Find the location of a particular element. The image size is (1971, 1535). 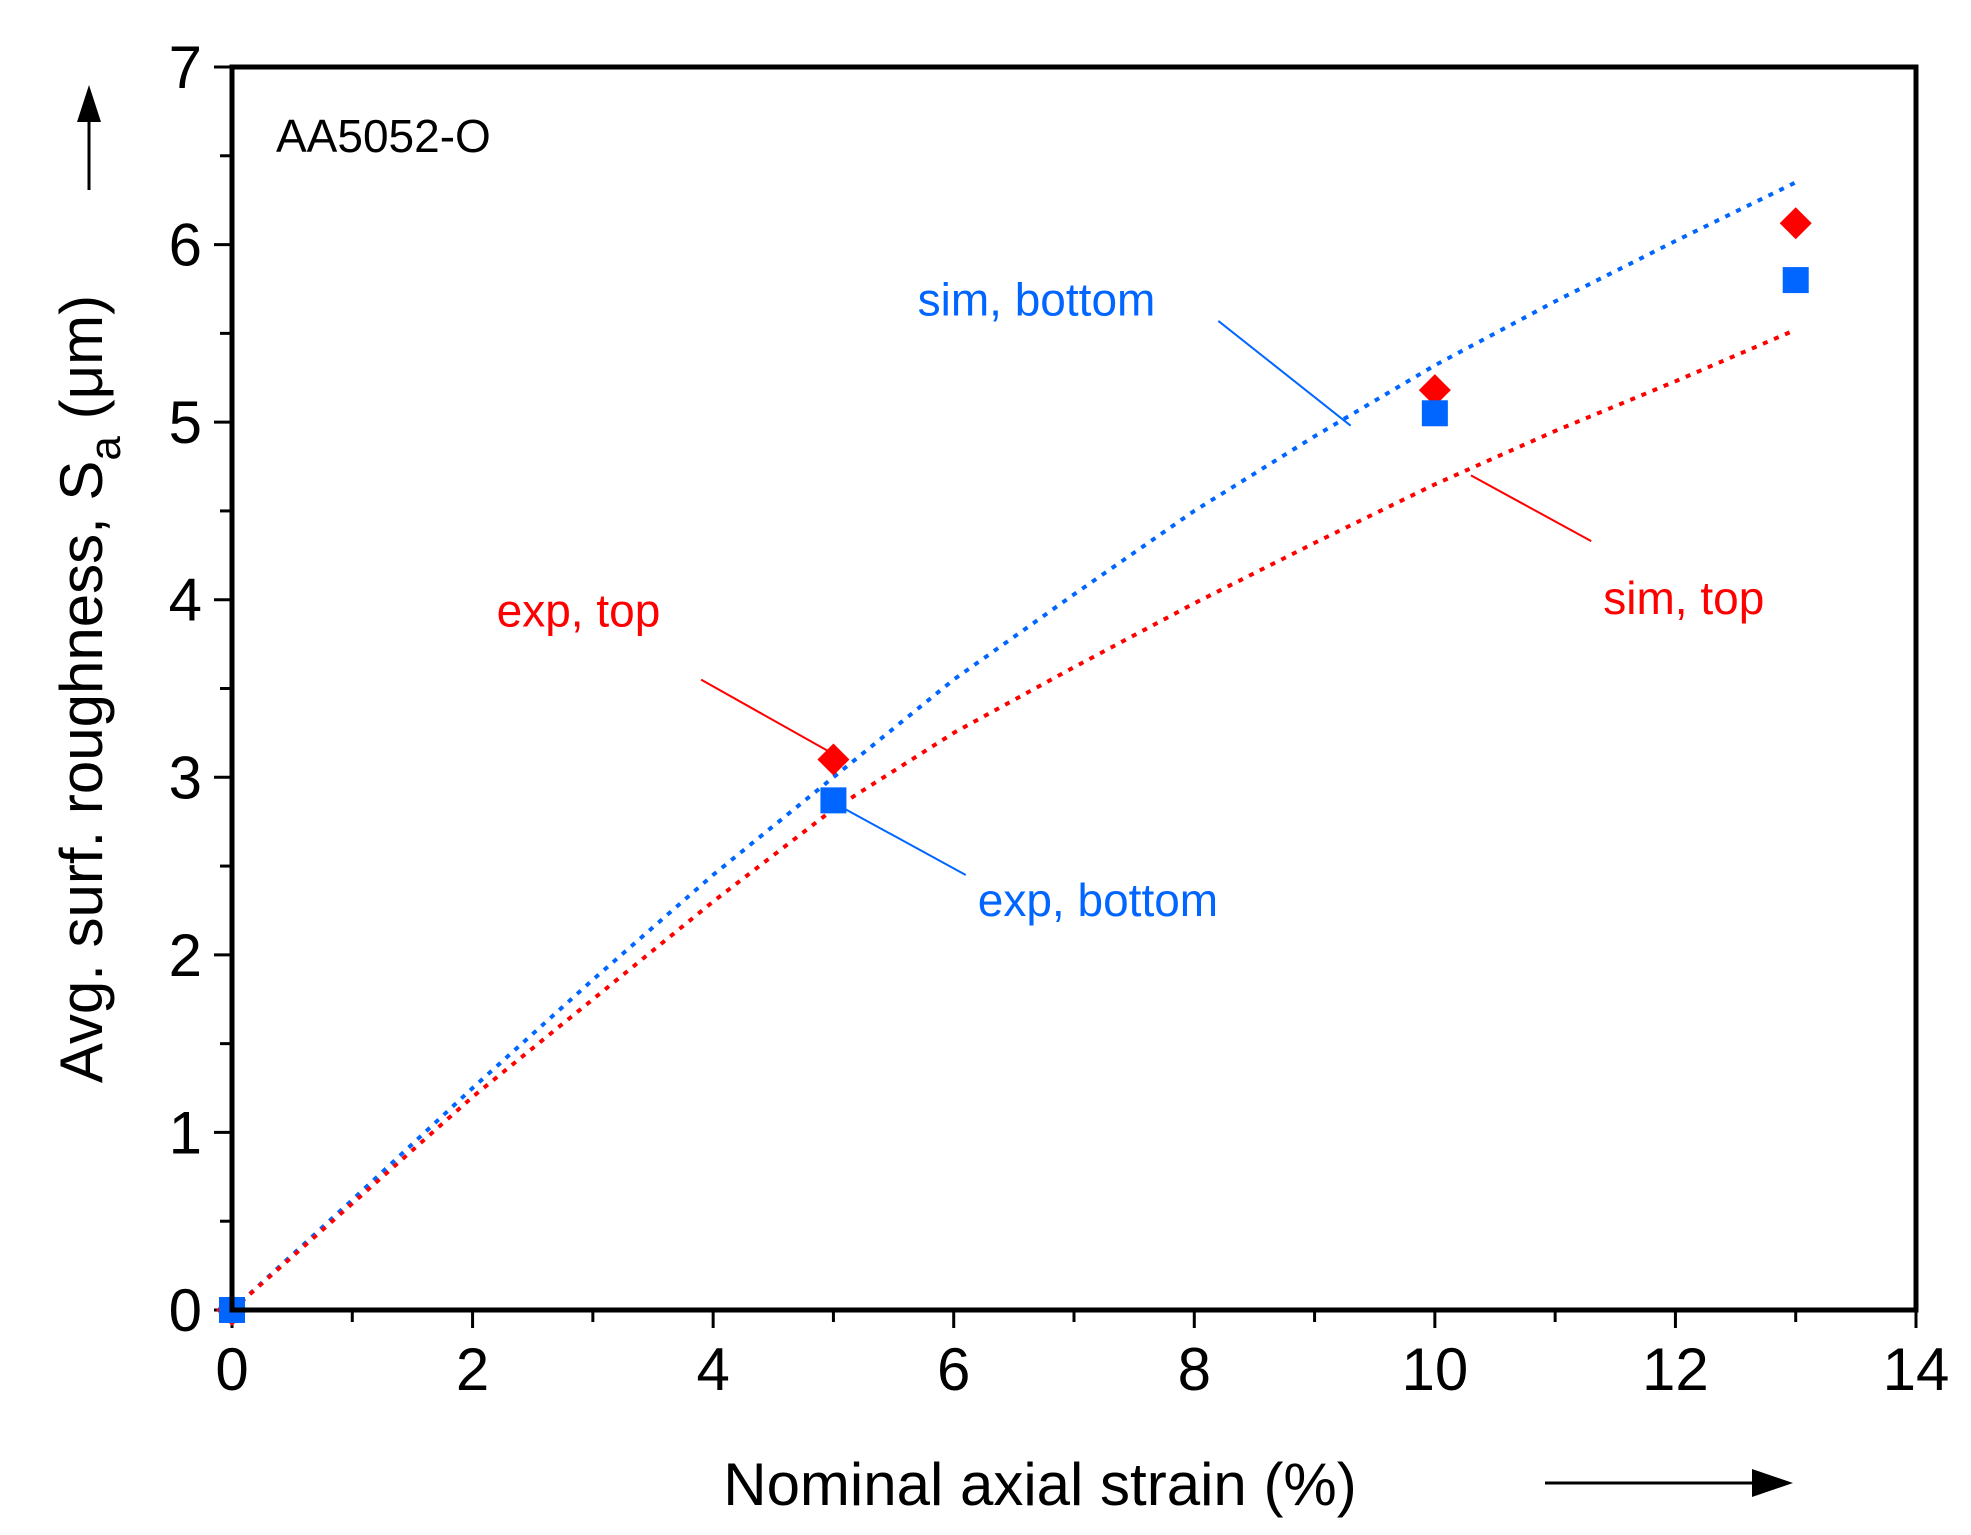

y-tick-label: 7 is located at coordinates (185, 67).